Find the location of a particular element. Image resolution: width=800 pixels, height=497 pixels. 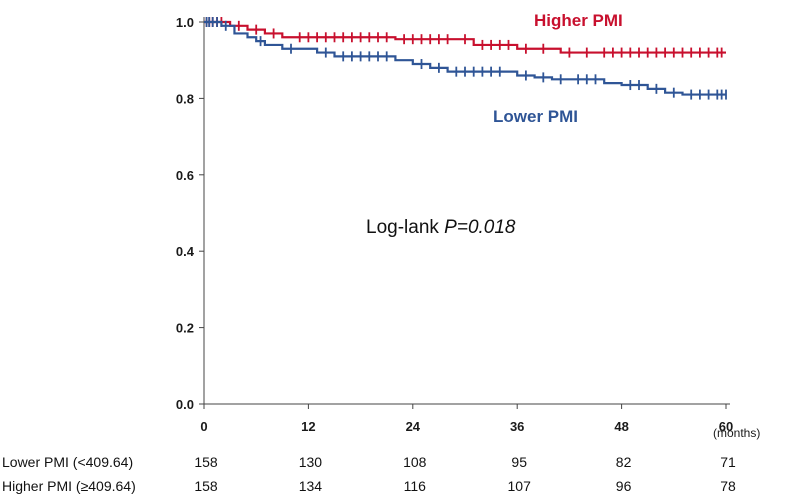

log-rank-annotation: Log-lank P=0.018 is located at coordinates (441, 227).